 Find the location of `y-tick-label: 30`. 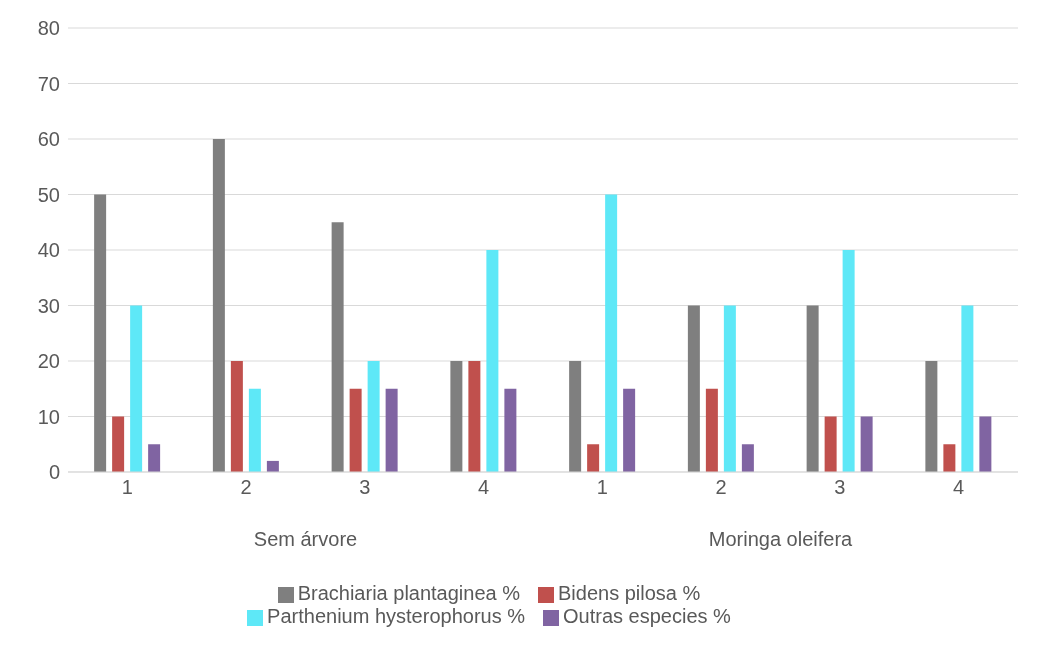

y-tick-label: 30 is located at coordinates (48, 305).